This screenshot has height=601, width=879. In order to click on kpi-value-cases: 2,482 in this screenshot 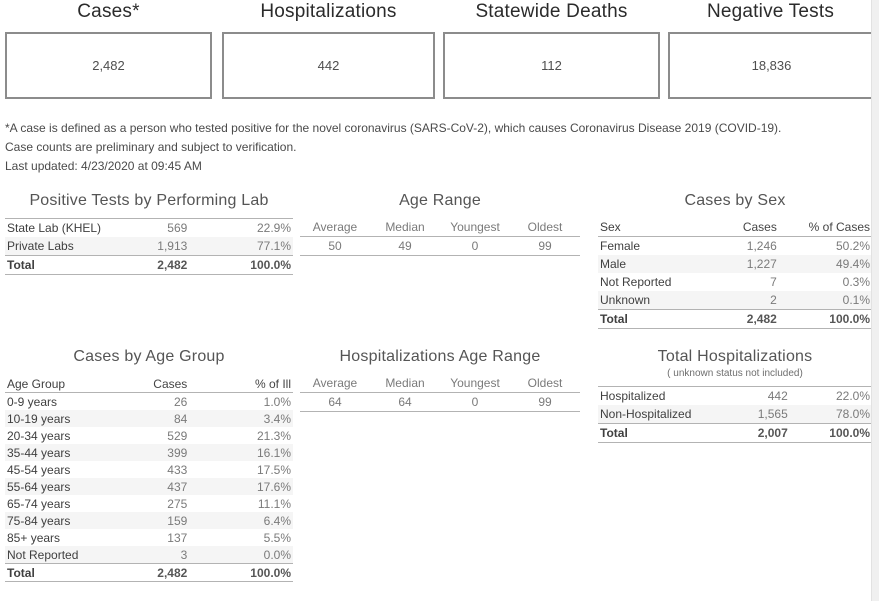, I will do `click(108, 65)`.